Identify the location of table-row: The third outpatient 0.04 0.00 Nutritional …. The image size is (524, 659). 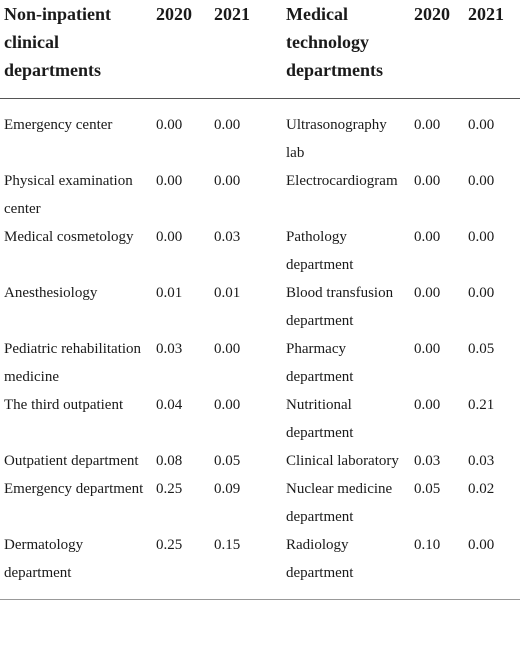
(260, 419).